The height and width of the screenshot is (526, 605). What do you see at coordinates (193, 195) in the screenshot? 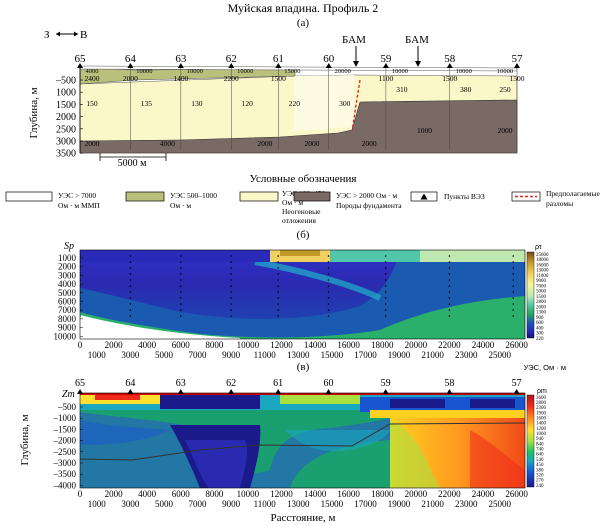
I see `svg-text: УЭС 500–1000` at bounding box center [193, 195].